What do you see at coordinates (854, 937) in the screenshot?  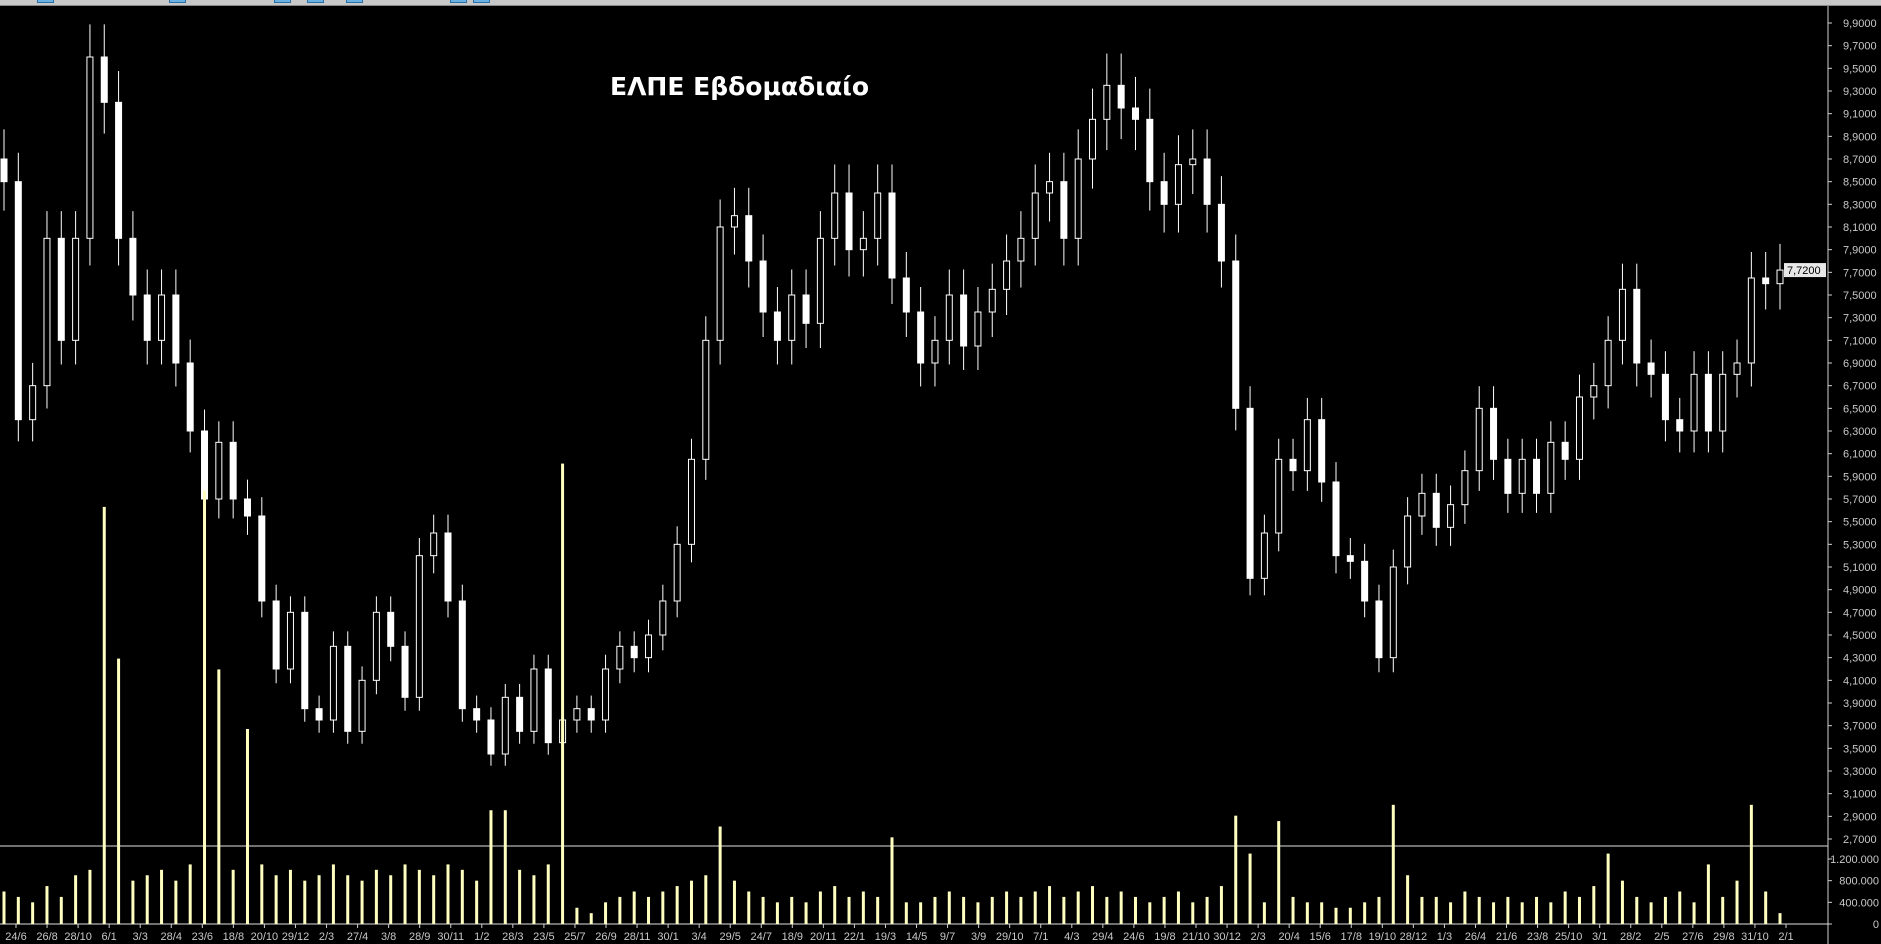 I see `date-tick-label: 22/1` at bounding box center [854, 937].